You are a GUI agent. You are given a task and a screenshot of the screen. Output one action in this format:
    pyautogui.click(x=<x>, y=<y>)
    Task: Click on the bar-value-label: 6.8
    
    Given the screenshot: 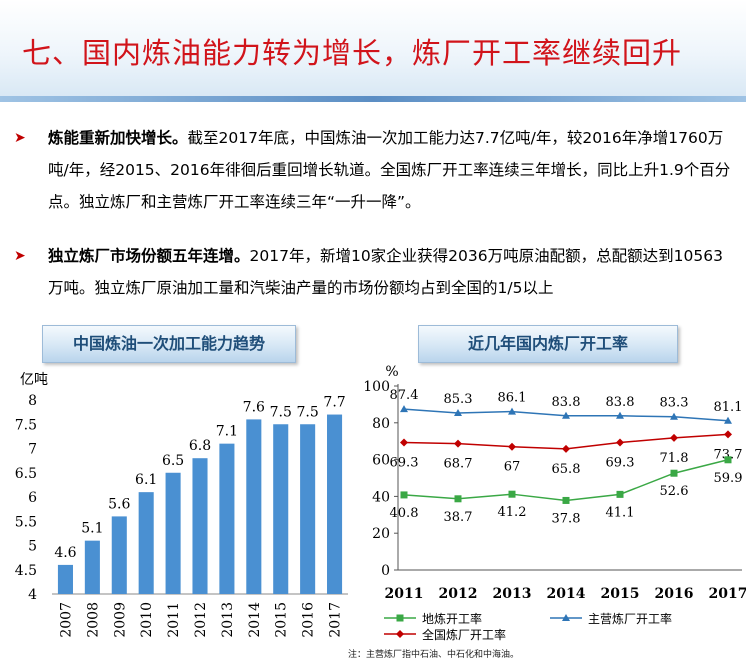 What is the action you would take?
    pyautogui.click(x=200, y=446)
    